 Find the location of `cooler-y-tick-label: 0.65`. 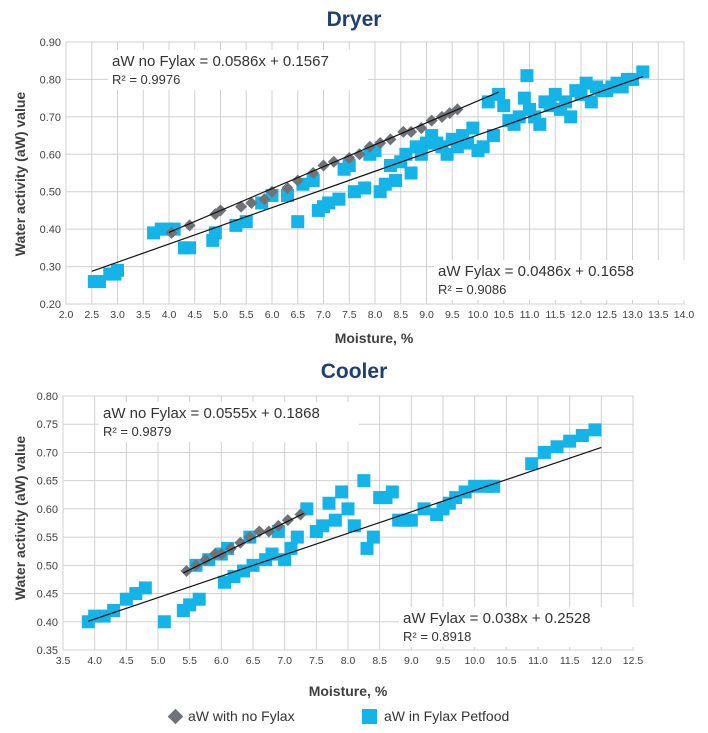

cooler-y-tick-label: 0.65 is located at coordinates (47, 482).